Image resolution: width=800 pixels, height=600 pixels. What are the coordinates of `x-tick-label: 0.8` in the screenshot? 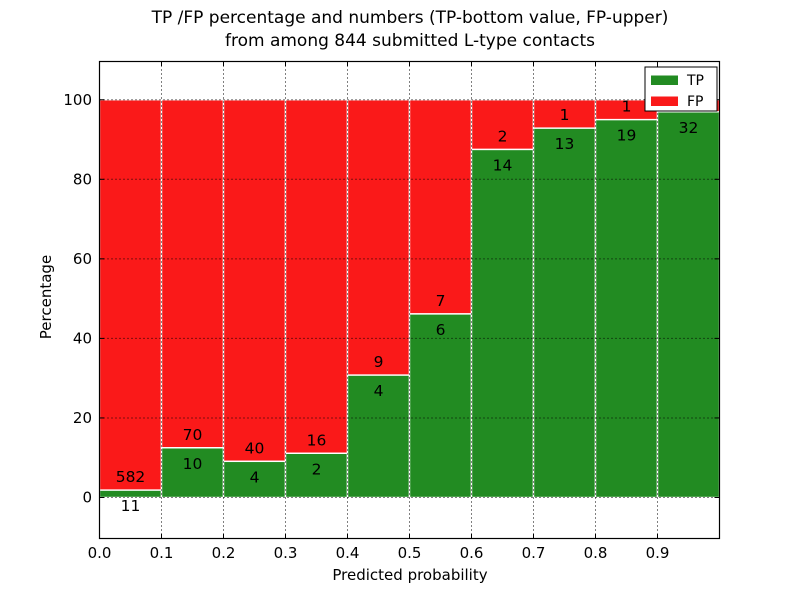 It's located at (596, 553).